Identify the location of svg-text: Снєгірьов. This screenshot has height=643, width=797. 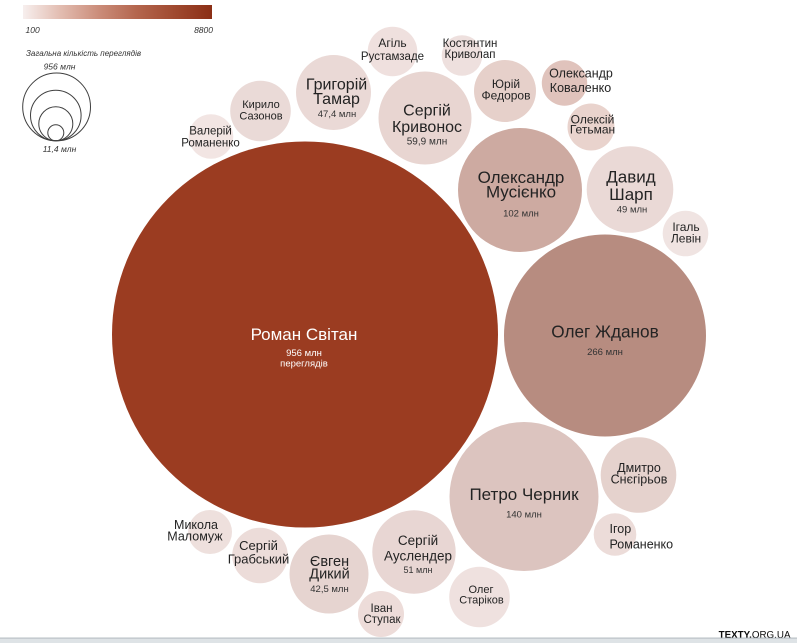
(639, 480).